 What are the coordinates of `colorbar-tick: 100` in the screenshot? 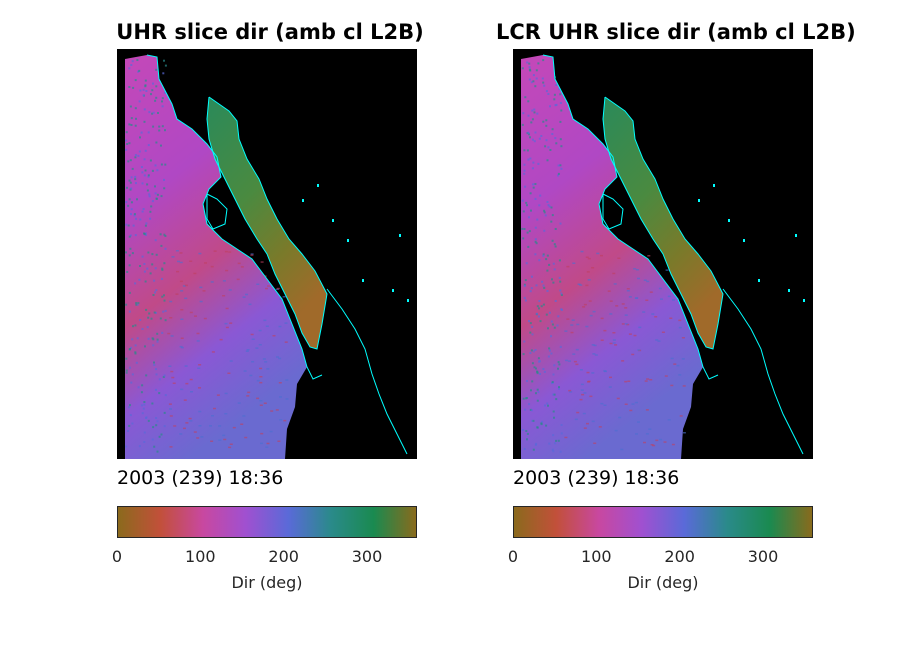 It's located at (200, 556).